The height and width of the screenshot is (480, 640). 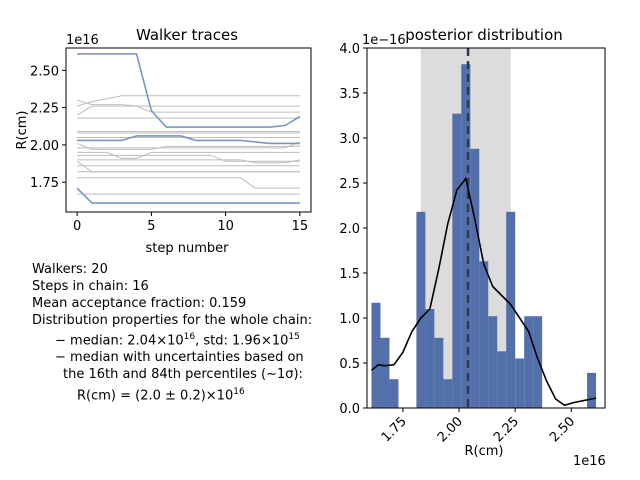 What do you see at coordinates (349, 319) in the screenshot?
I see `posterior-y-tick-label: 1.0` at bounding box center [349, 319].